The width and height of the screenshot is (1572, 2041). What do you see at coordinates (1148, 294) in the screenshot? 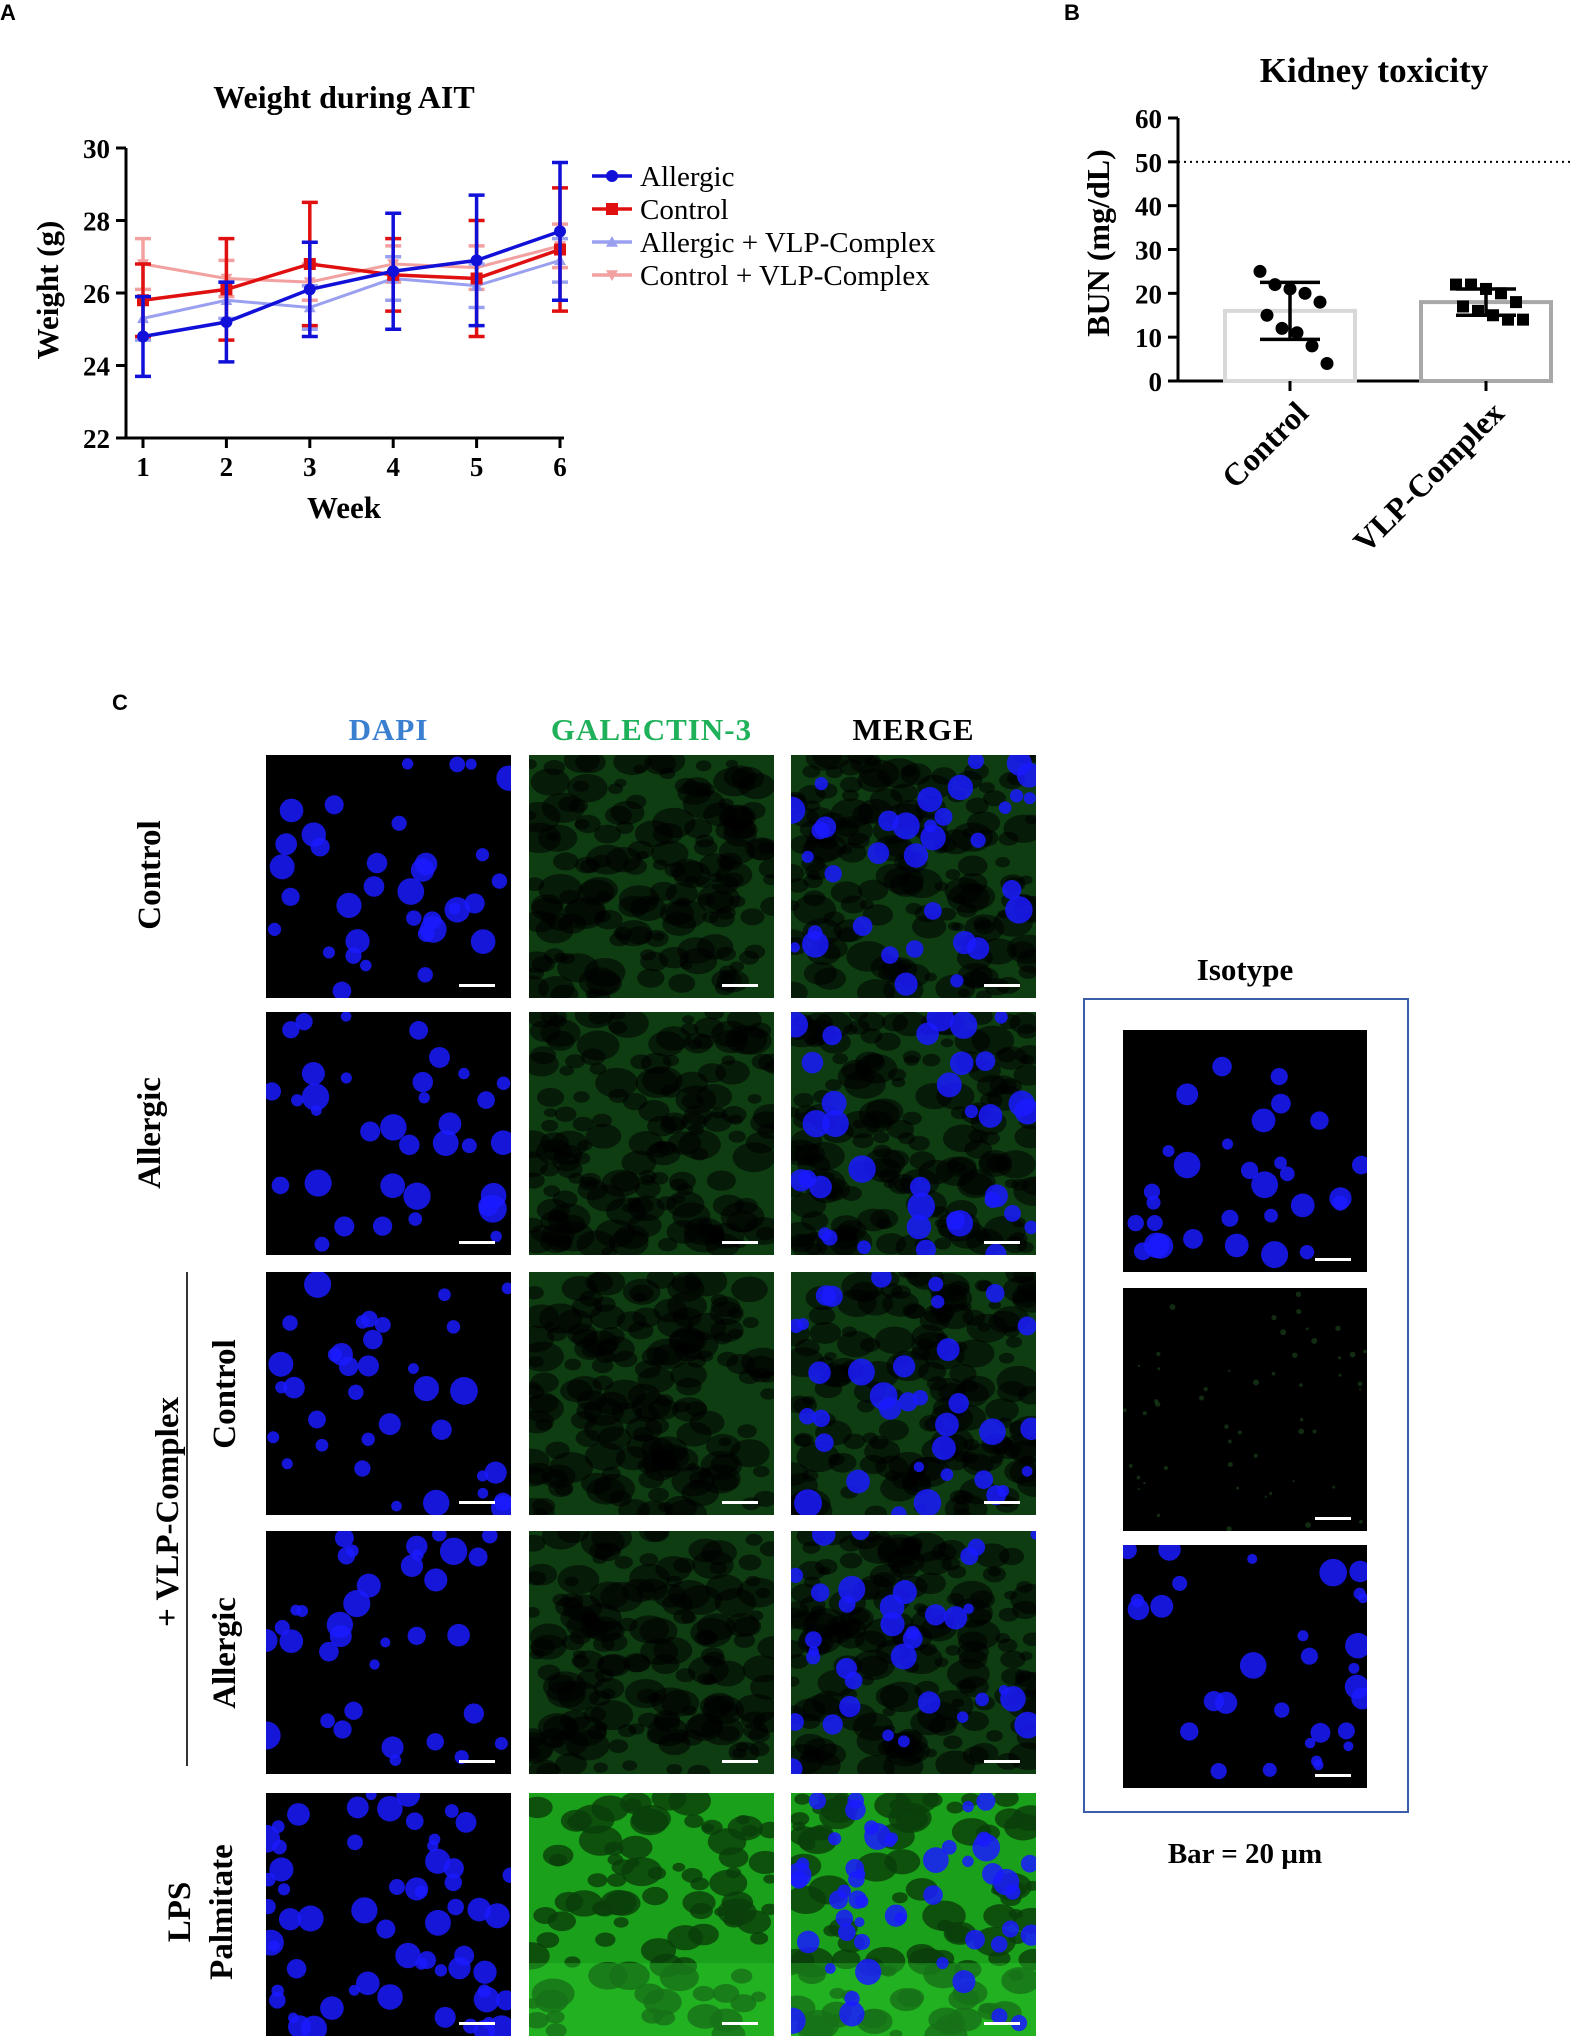
I see `y-tick-label: 20` at bounding box center [1148, 294].